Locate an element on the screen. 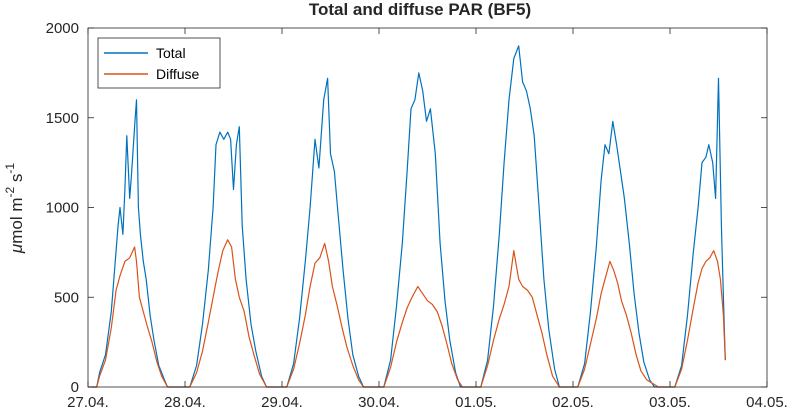 The width and height of the screenshot is (800, 414). y-tick-label: 2000 is located at coordinates (62, 28).